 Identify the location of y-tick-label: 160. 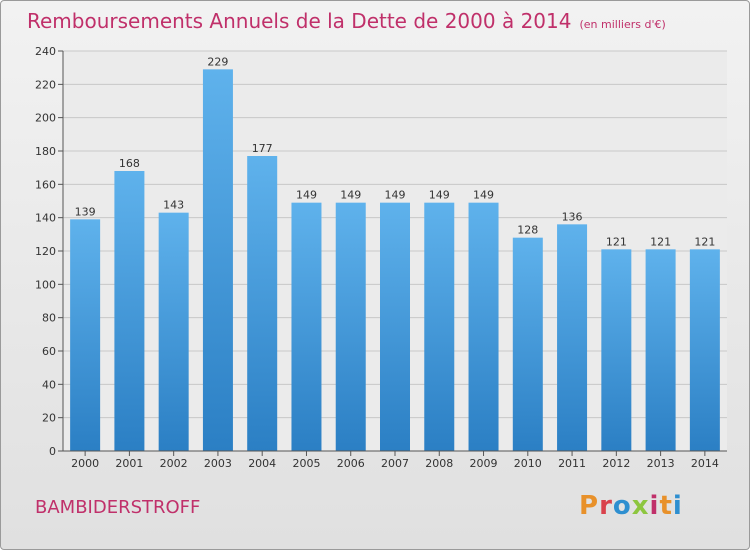
(45, 184).